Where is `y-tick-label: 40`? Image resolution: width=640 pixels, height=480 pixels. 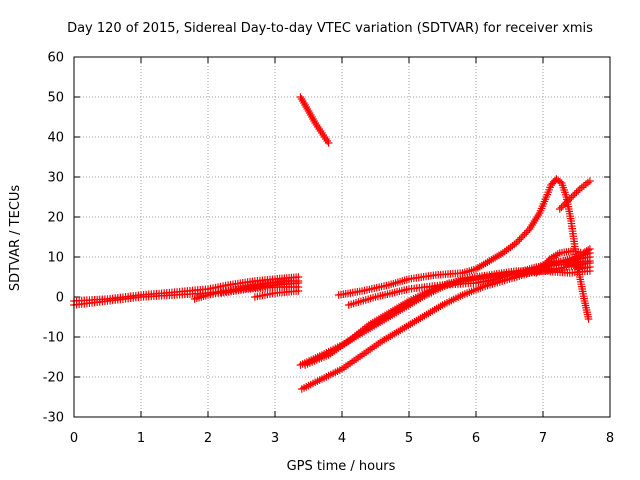
y-tick-label: 40 is located at coordinates (55, 138).